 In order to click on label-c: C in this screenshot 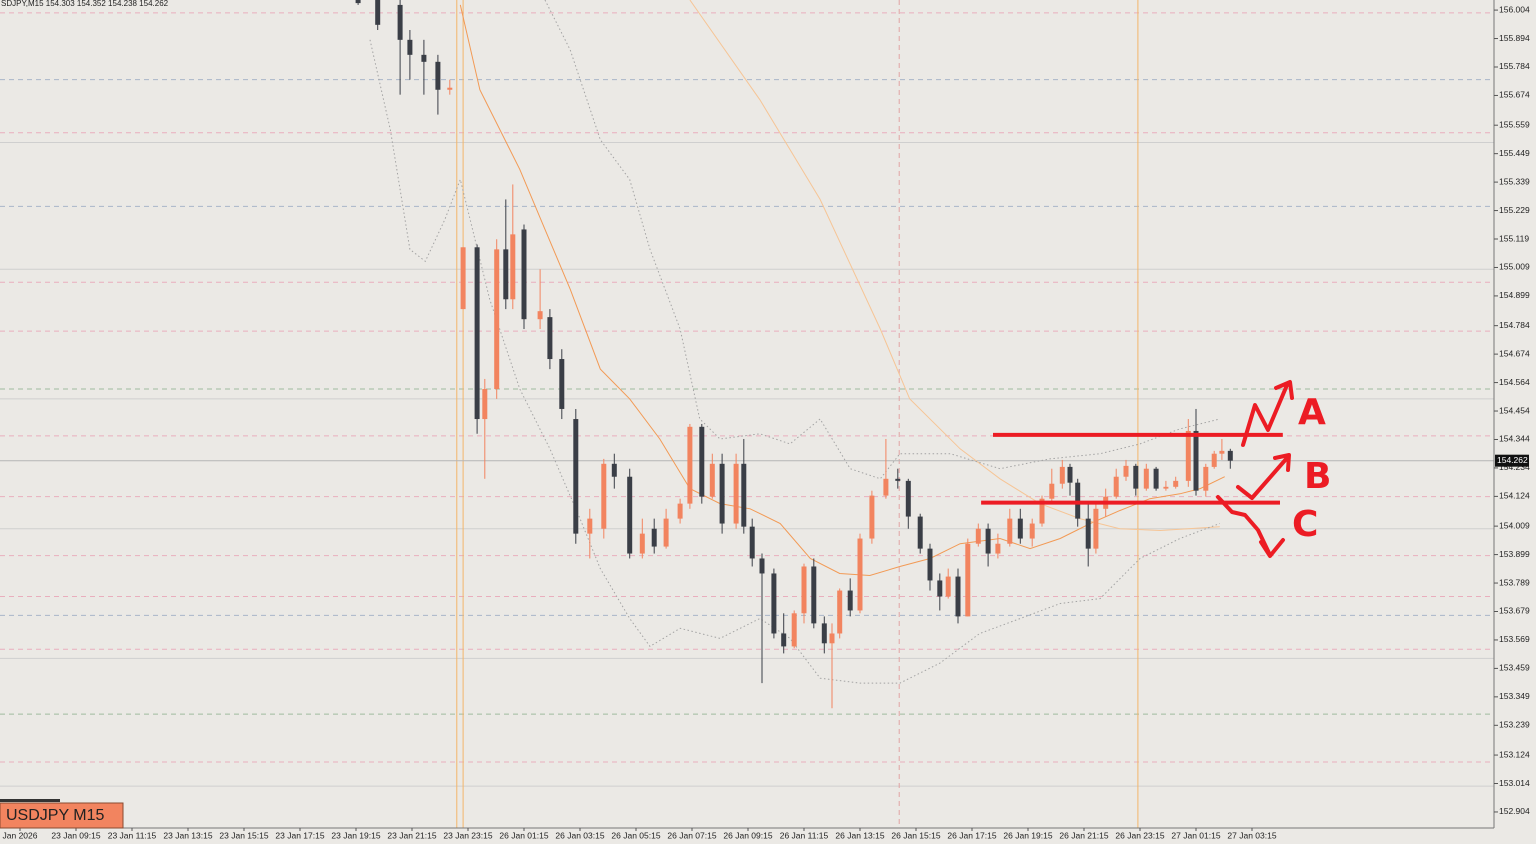, I will do `click(1305, 524)`.